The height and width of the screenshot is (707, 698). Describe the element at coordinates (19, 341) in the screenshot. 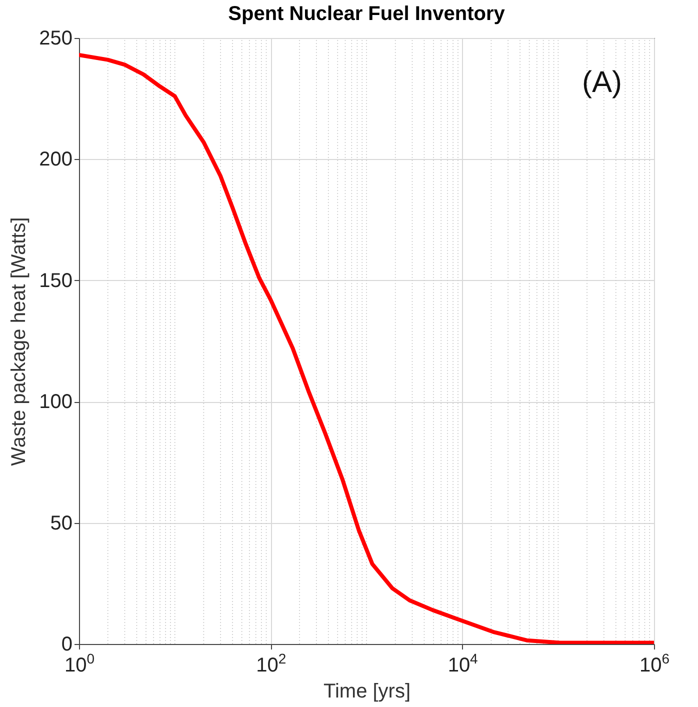

I see `y-axis-title: Waste package heat [Watts]` at that location.